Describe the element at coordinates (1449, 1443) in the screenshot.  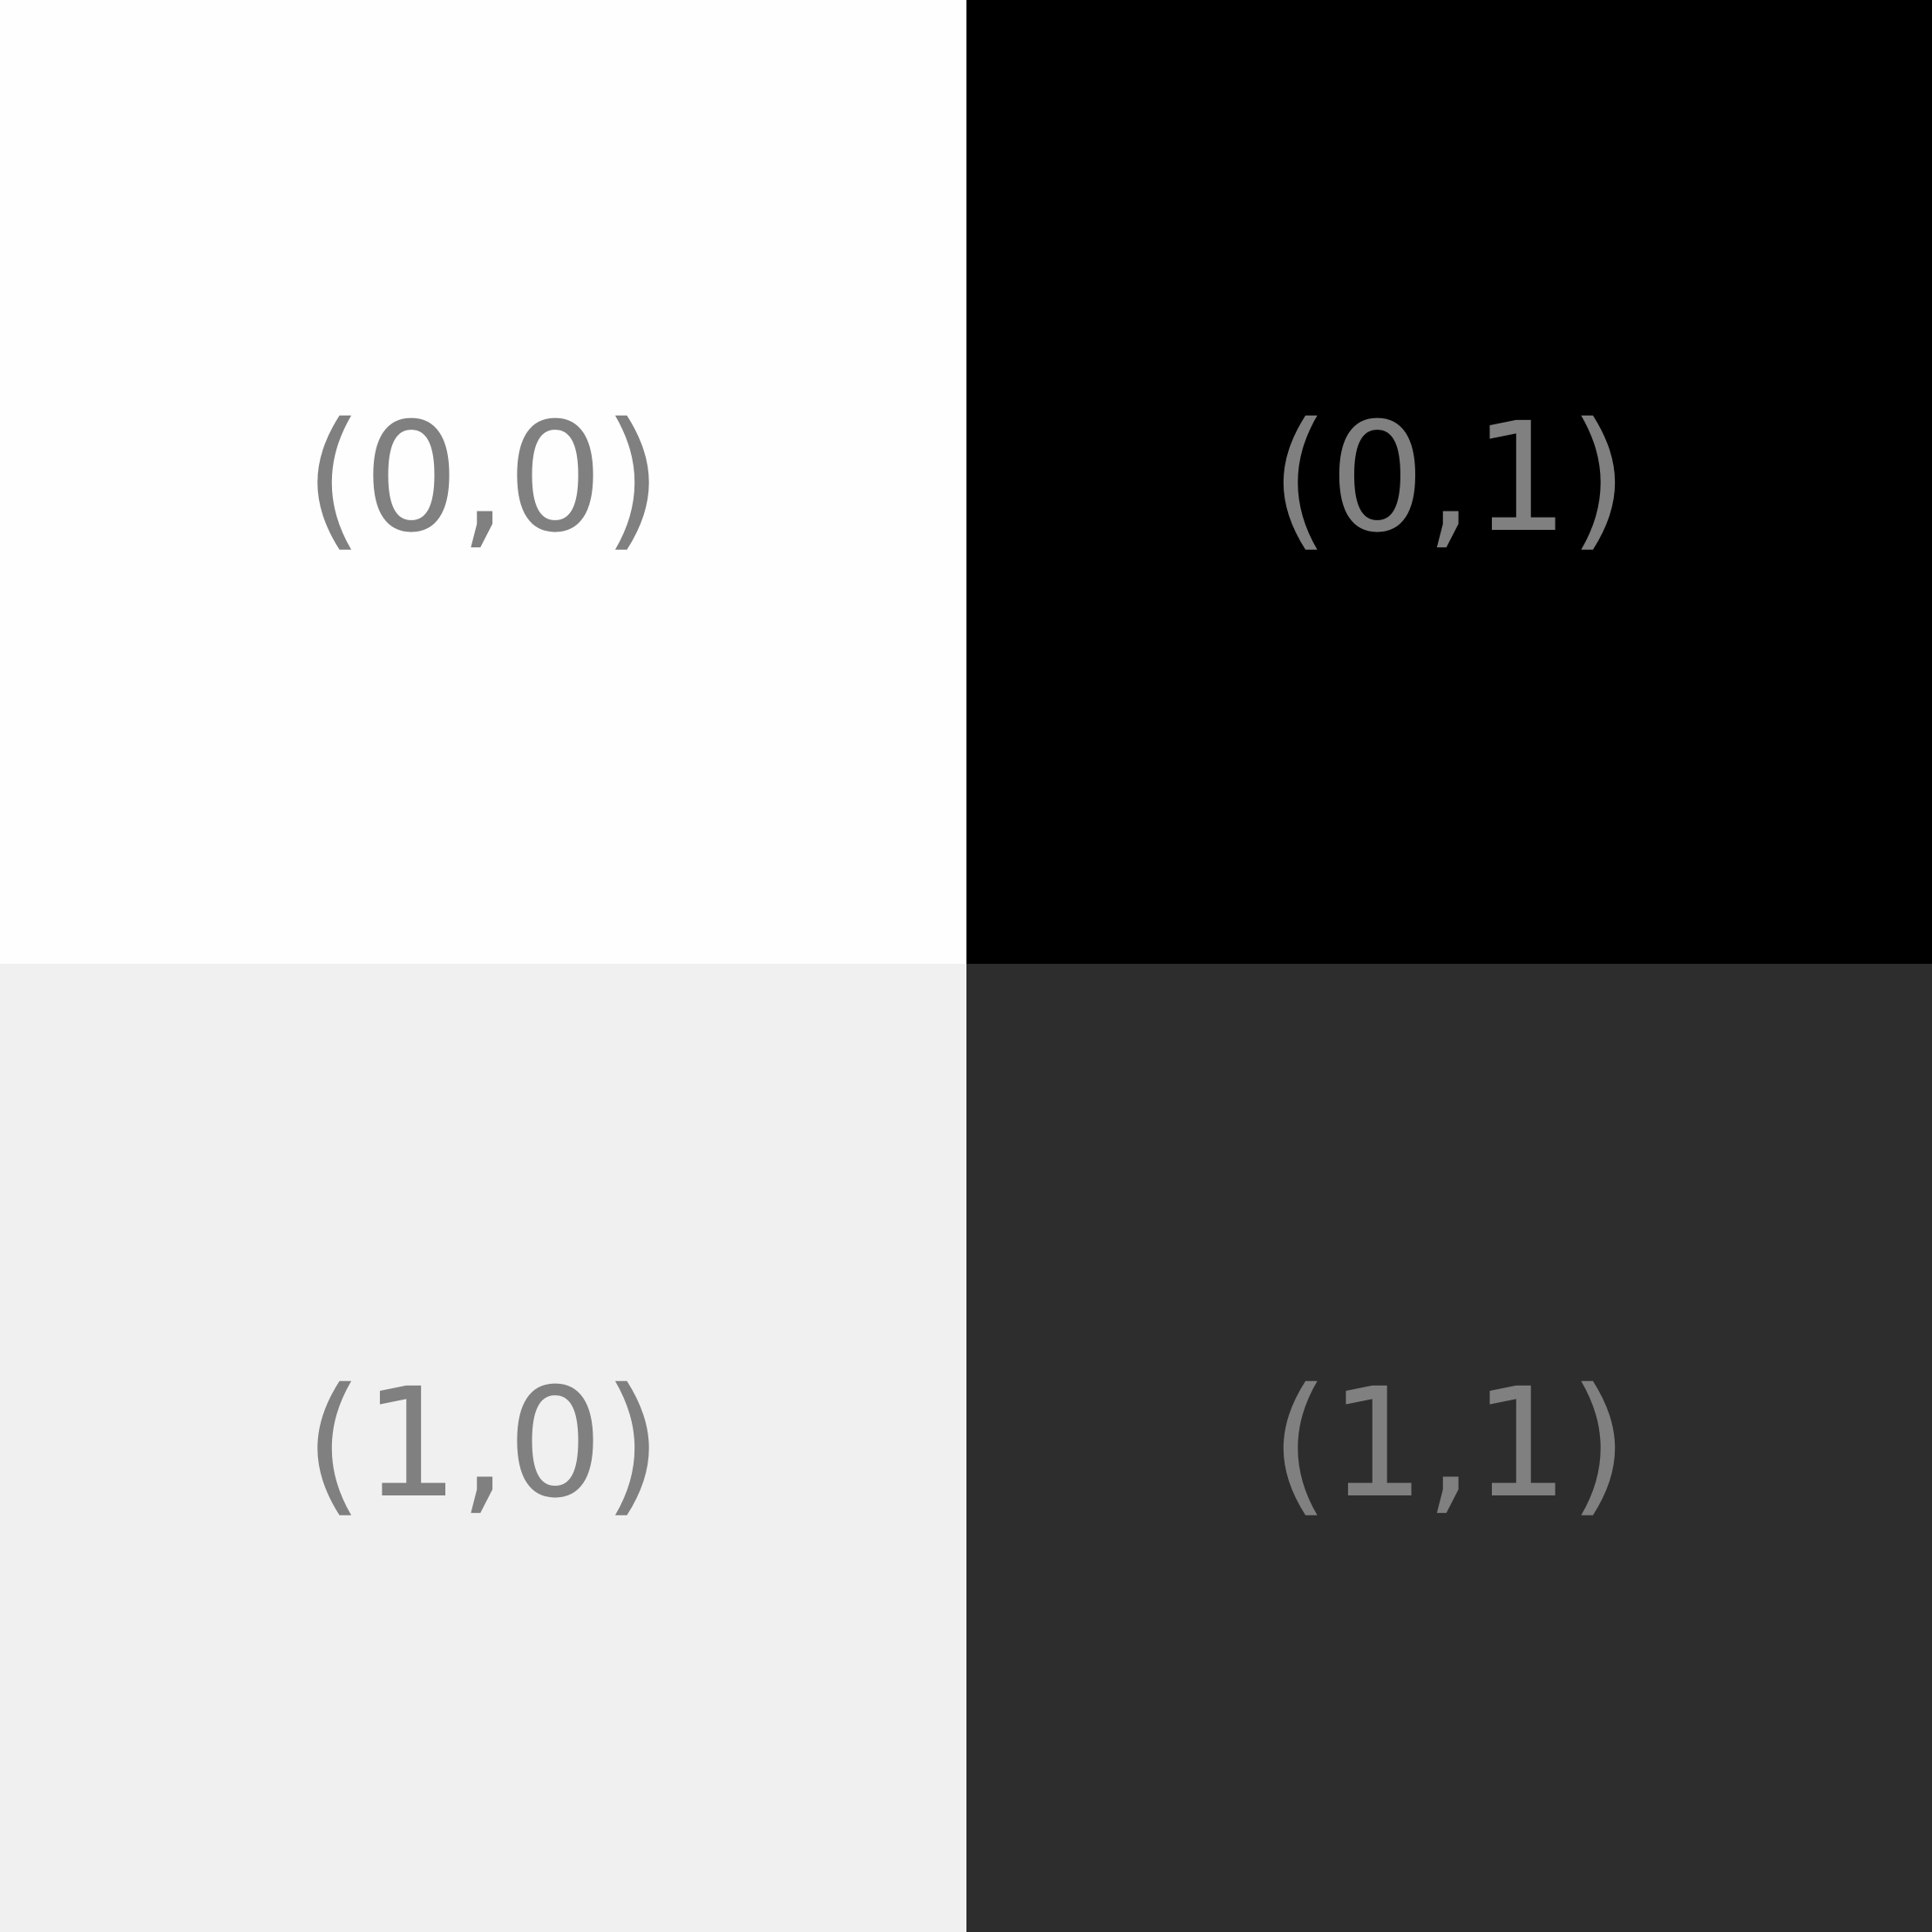
I see `cell-1-1-label: (1,1)` at that location.